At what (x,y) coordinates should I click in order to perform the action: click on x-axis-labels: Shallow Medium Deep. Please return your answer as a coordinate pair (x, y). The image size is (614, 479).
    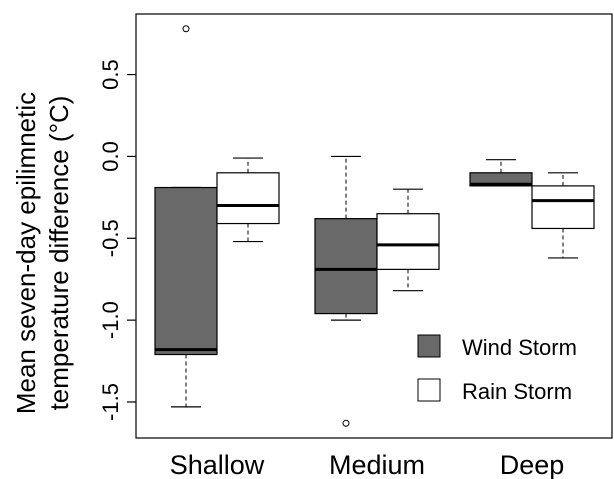
    Looking at the image, I should click on (367, 464).